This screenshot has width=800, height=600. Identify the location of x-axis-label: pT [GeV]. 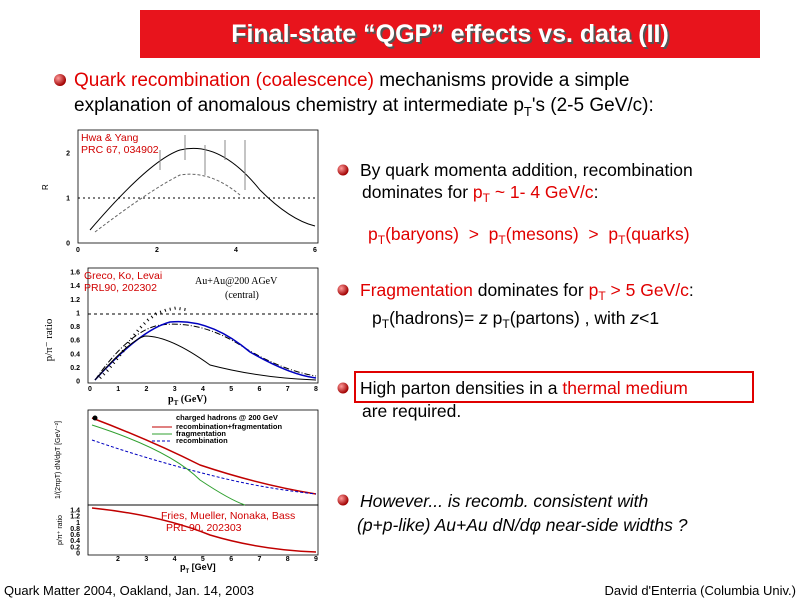
(198, 568).